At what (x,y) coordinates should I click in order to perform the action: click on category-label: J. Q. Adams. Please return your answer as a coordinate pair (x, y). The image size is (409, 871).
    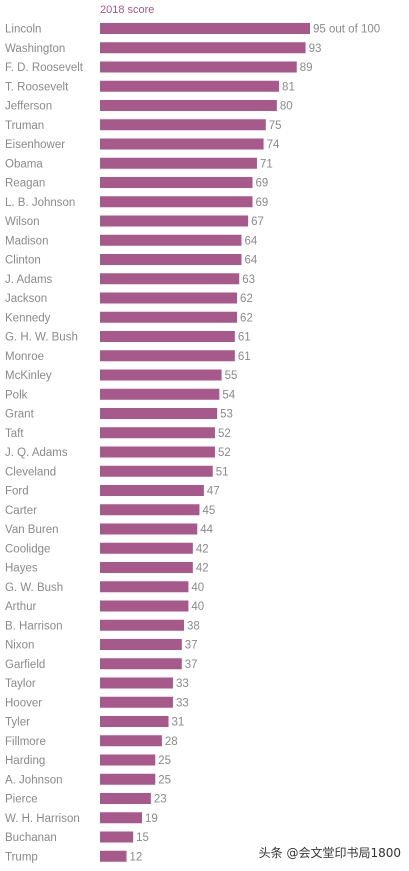
    Looking at the image, I should click on (36, 453).